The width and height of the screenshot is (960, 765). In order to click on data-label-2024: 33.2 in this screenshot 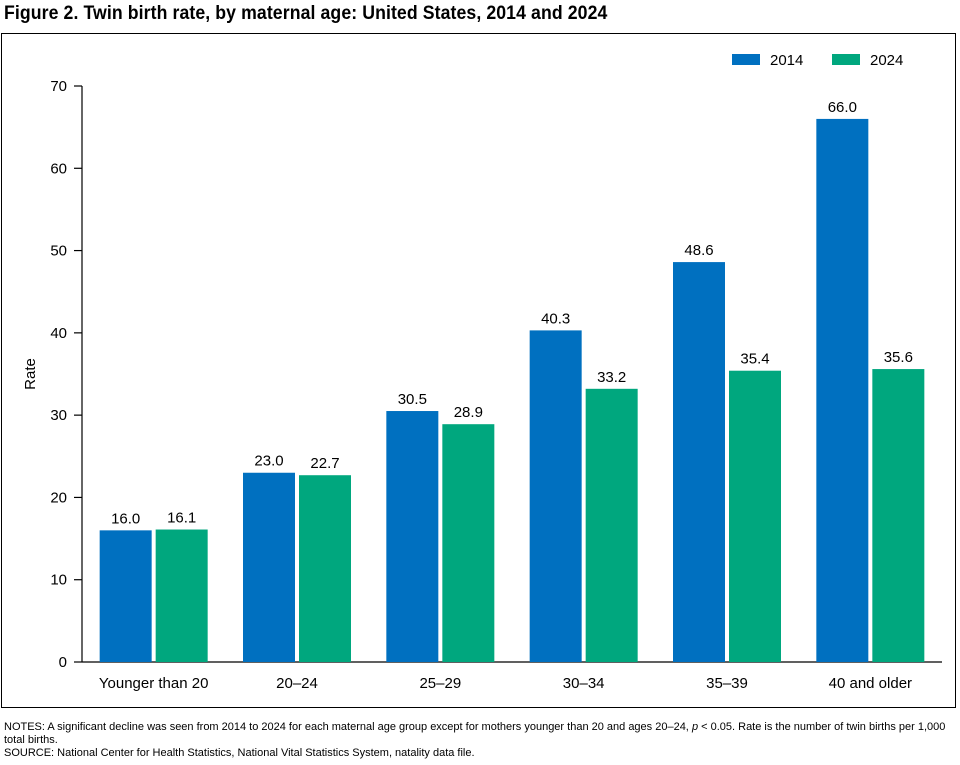, I will do `click(611, 377)`.